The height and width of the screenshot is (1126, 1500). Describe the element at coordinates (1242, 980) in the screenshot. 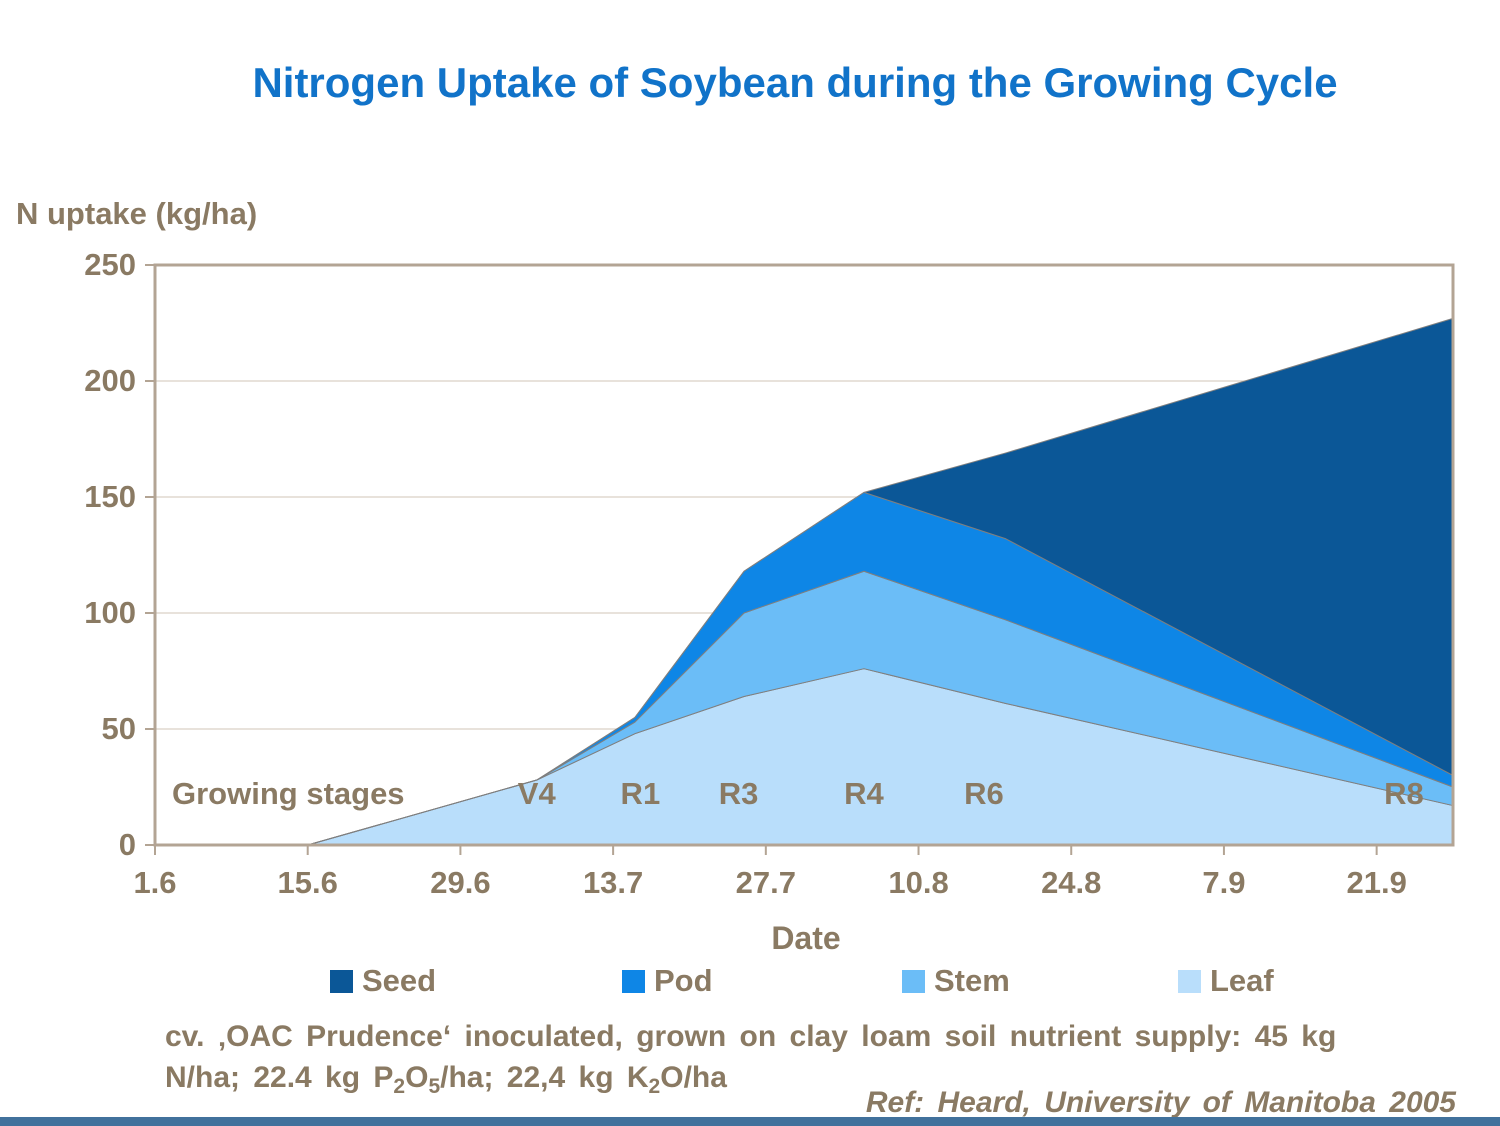

I see `legend-label-leaf: Leaf` at that location.